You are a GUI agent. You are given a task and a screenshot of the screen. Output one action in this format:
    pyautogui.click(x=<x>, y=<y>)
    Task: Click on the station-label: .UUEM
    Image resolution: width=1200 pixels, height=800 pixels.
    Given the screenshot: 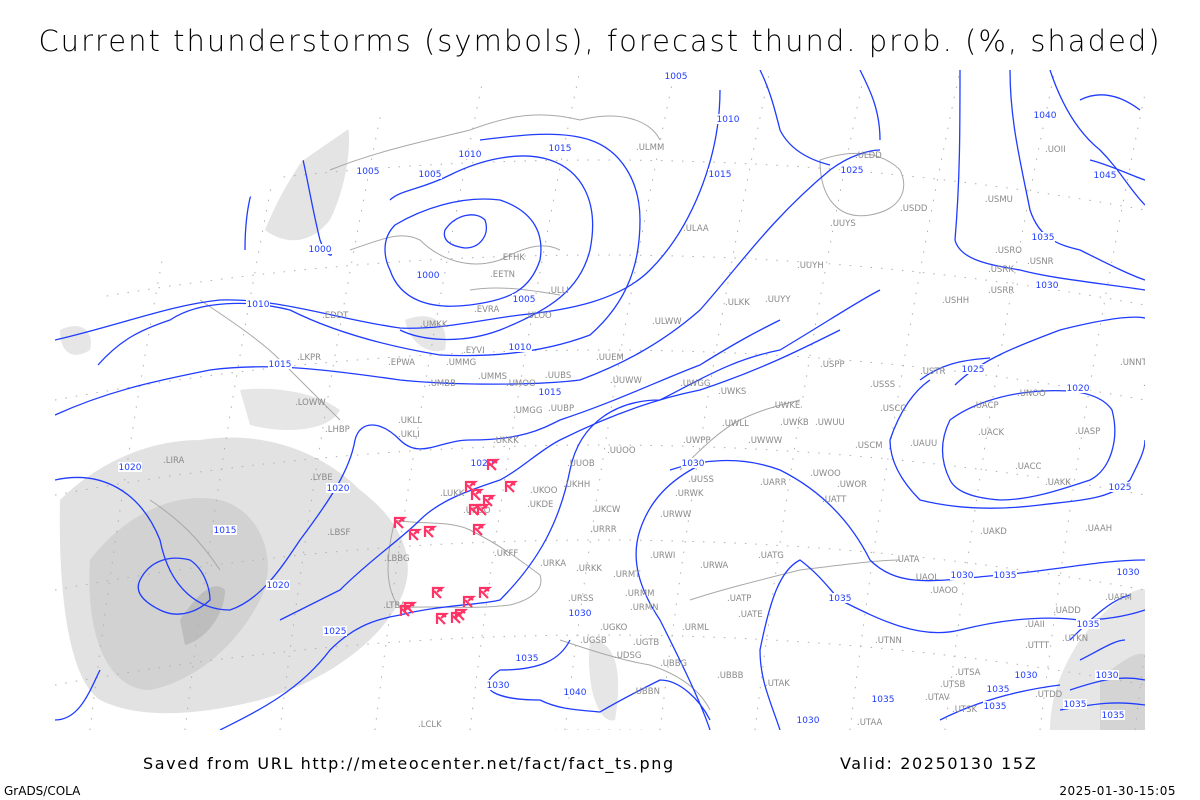 What is the action you would take?
    pyautogui.click(x=610, y=358)
    